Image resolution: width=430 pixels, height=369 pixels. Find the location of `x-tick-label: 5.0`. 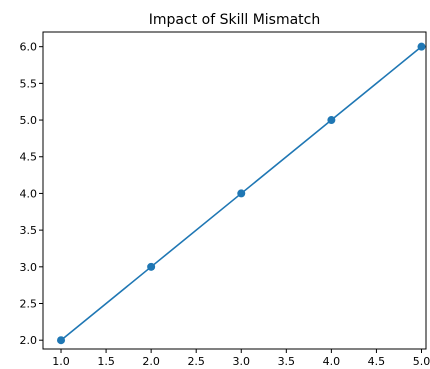

x-tick-label: 5.0 is located at coordinates (421, 361).